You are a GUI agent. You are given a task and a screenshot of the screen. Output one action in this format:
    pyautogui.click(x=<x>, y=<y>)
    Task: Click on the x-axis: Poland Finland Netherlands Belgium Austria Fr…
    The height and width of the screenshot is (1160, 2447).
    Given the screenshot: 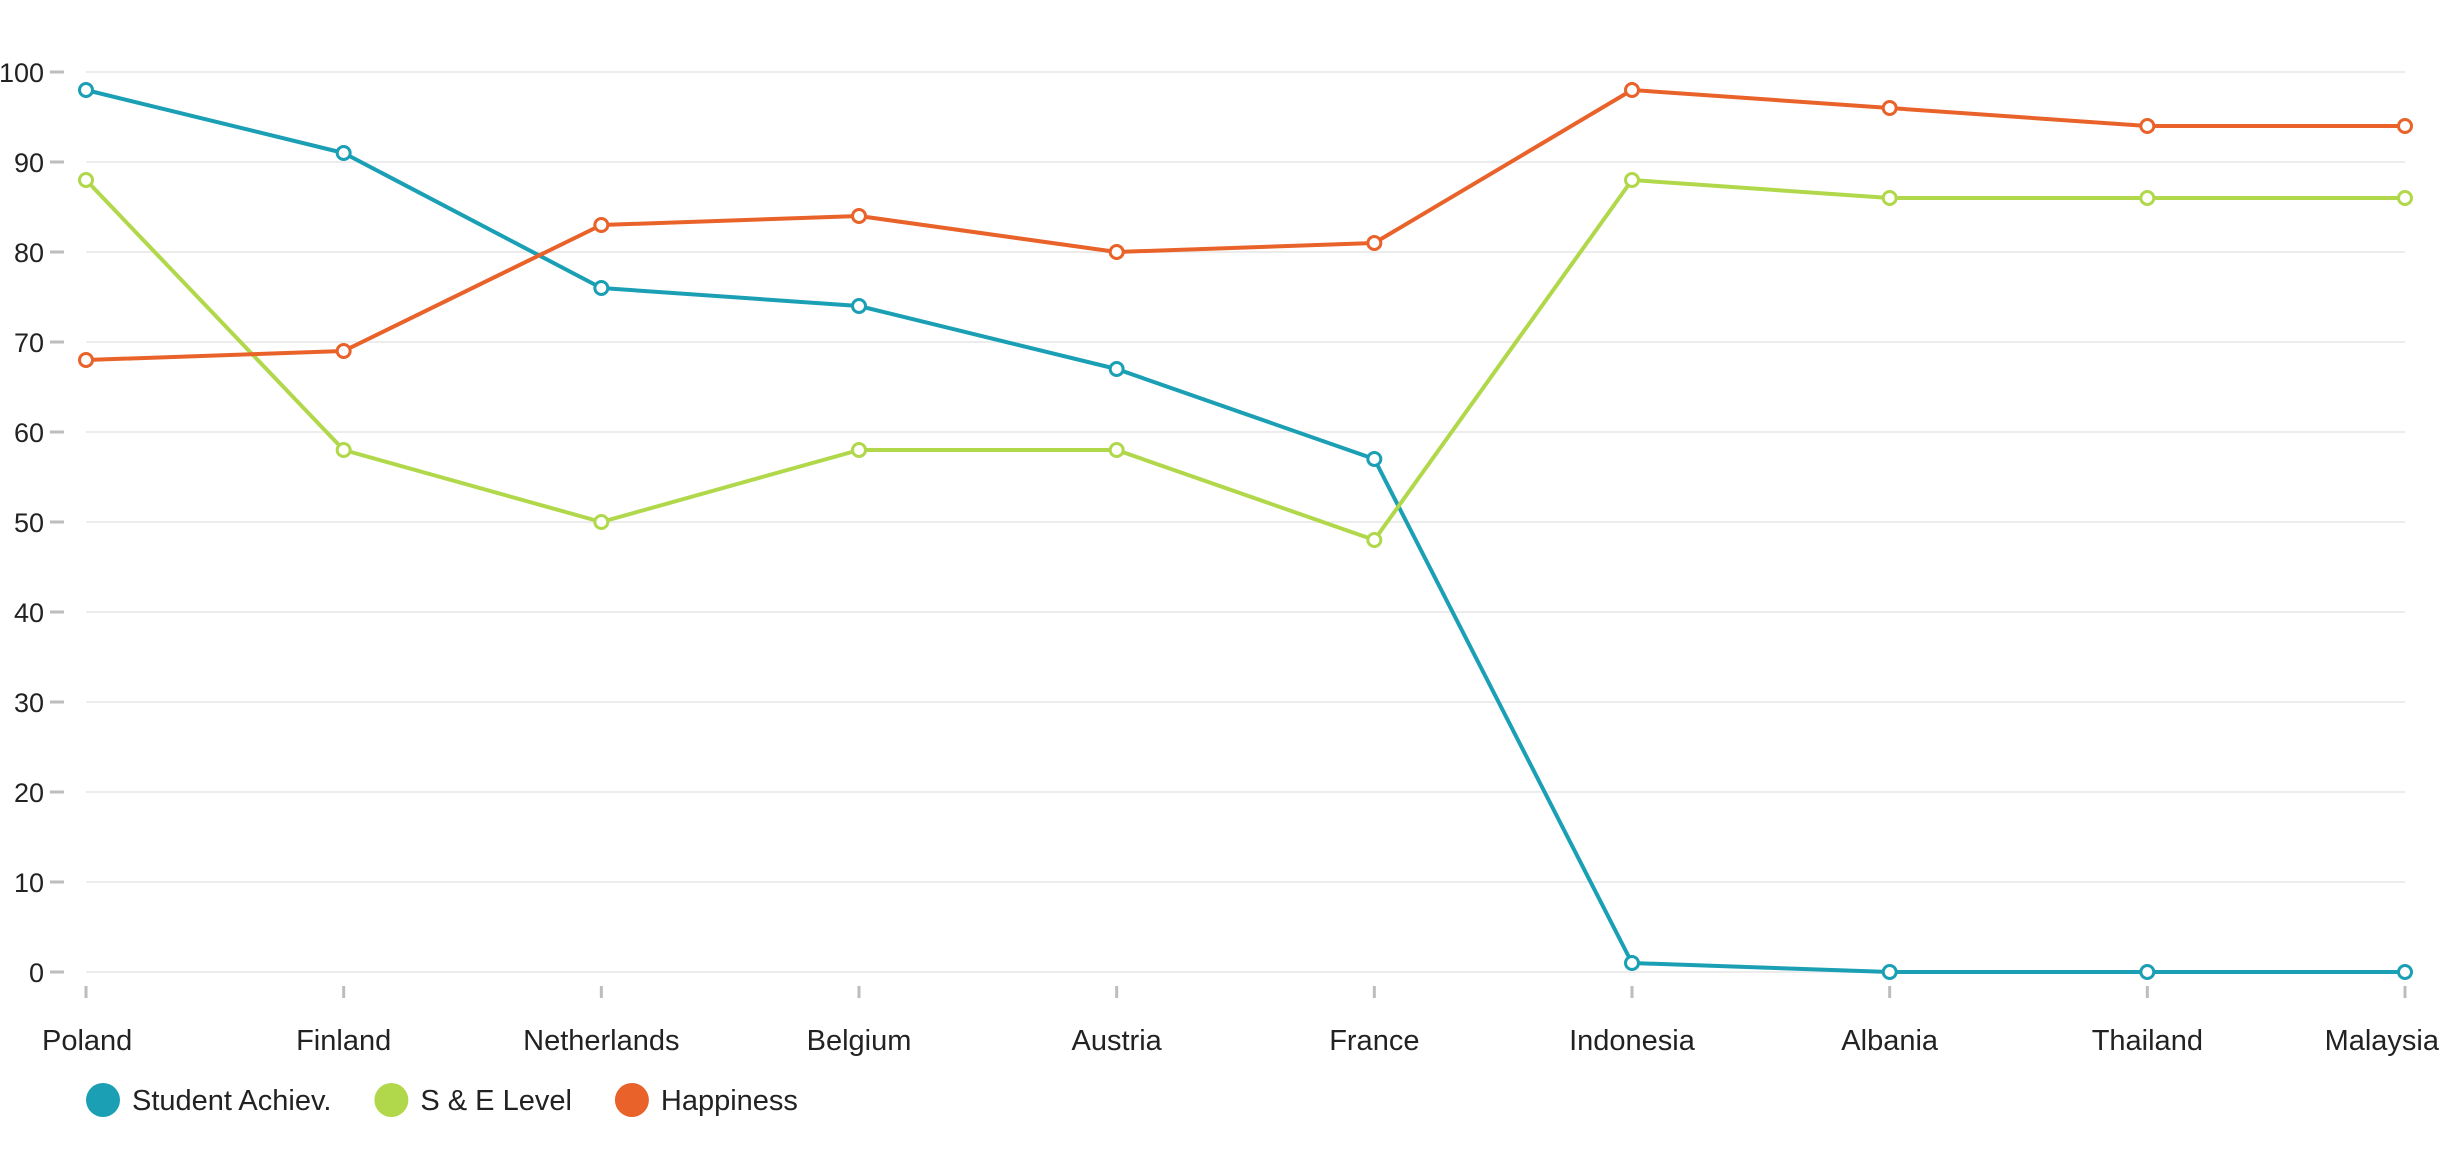 What is the action you would take?
    pyautogui.click(x=1241, y=1021)
    